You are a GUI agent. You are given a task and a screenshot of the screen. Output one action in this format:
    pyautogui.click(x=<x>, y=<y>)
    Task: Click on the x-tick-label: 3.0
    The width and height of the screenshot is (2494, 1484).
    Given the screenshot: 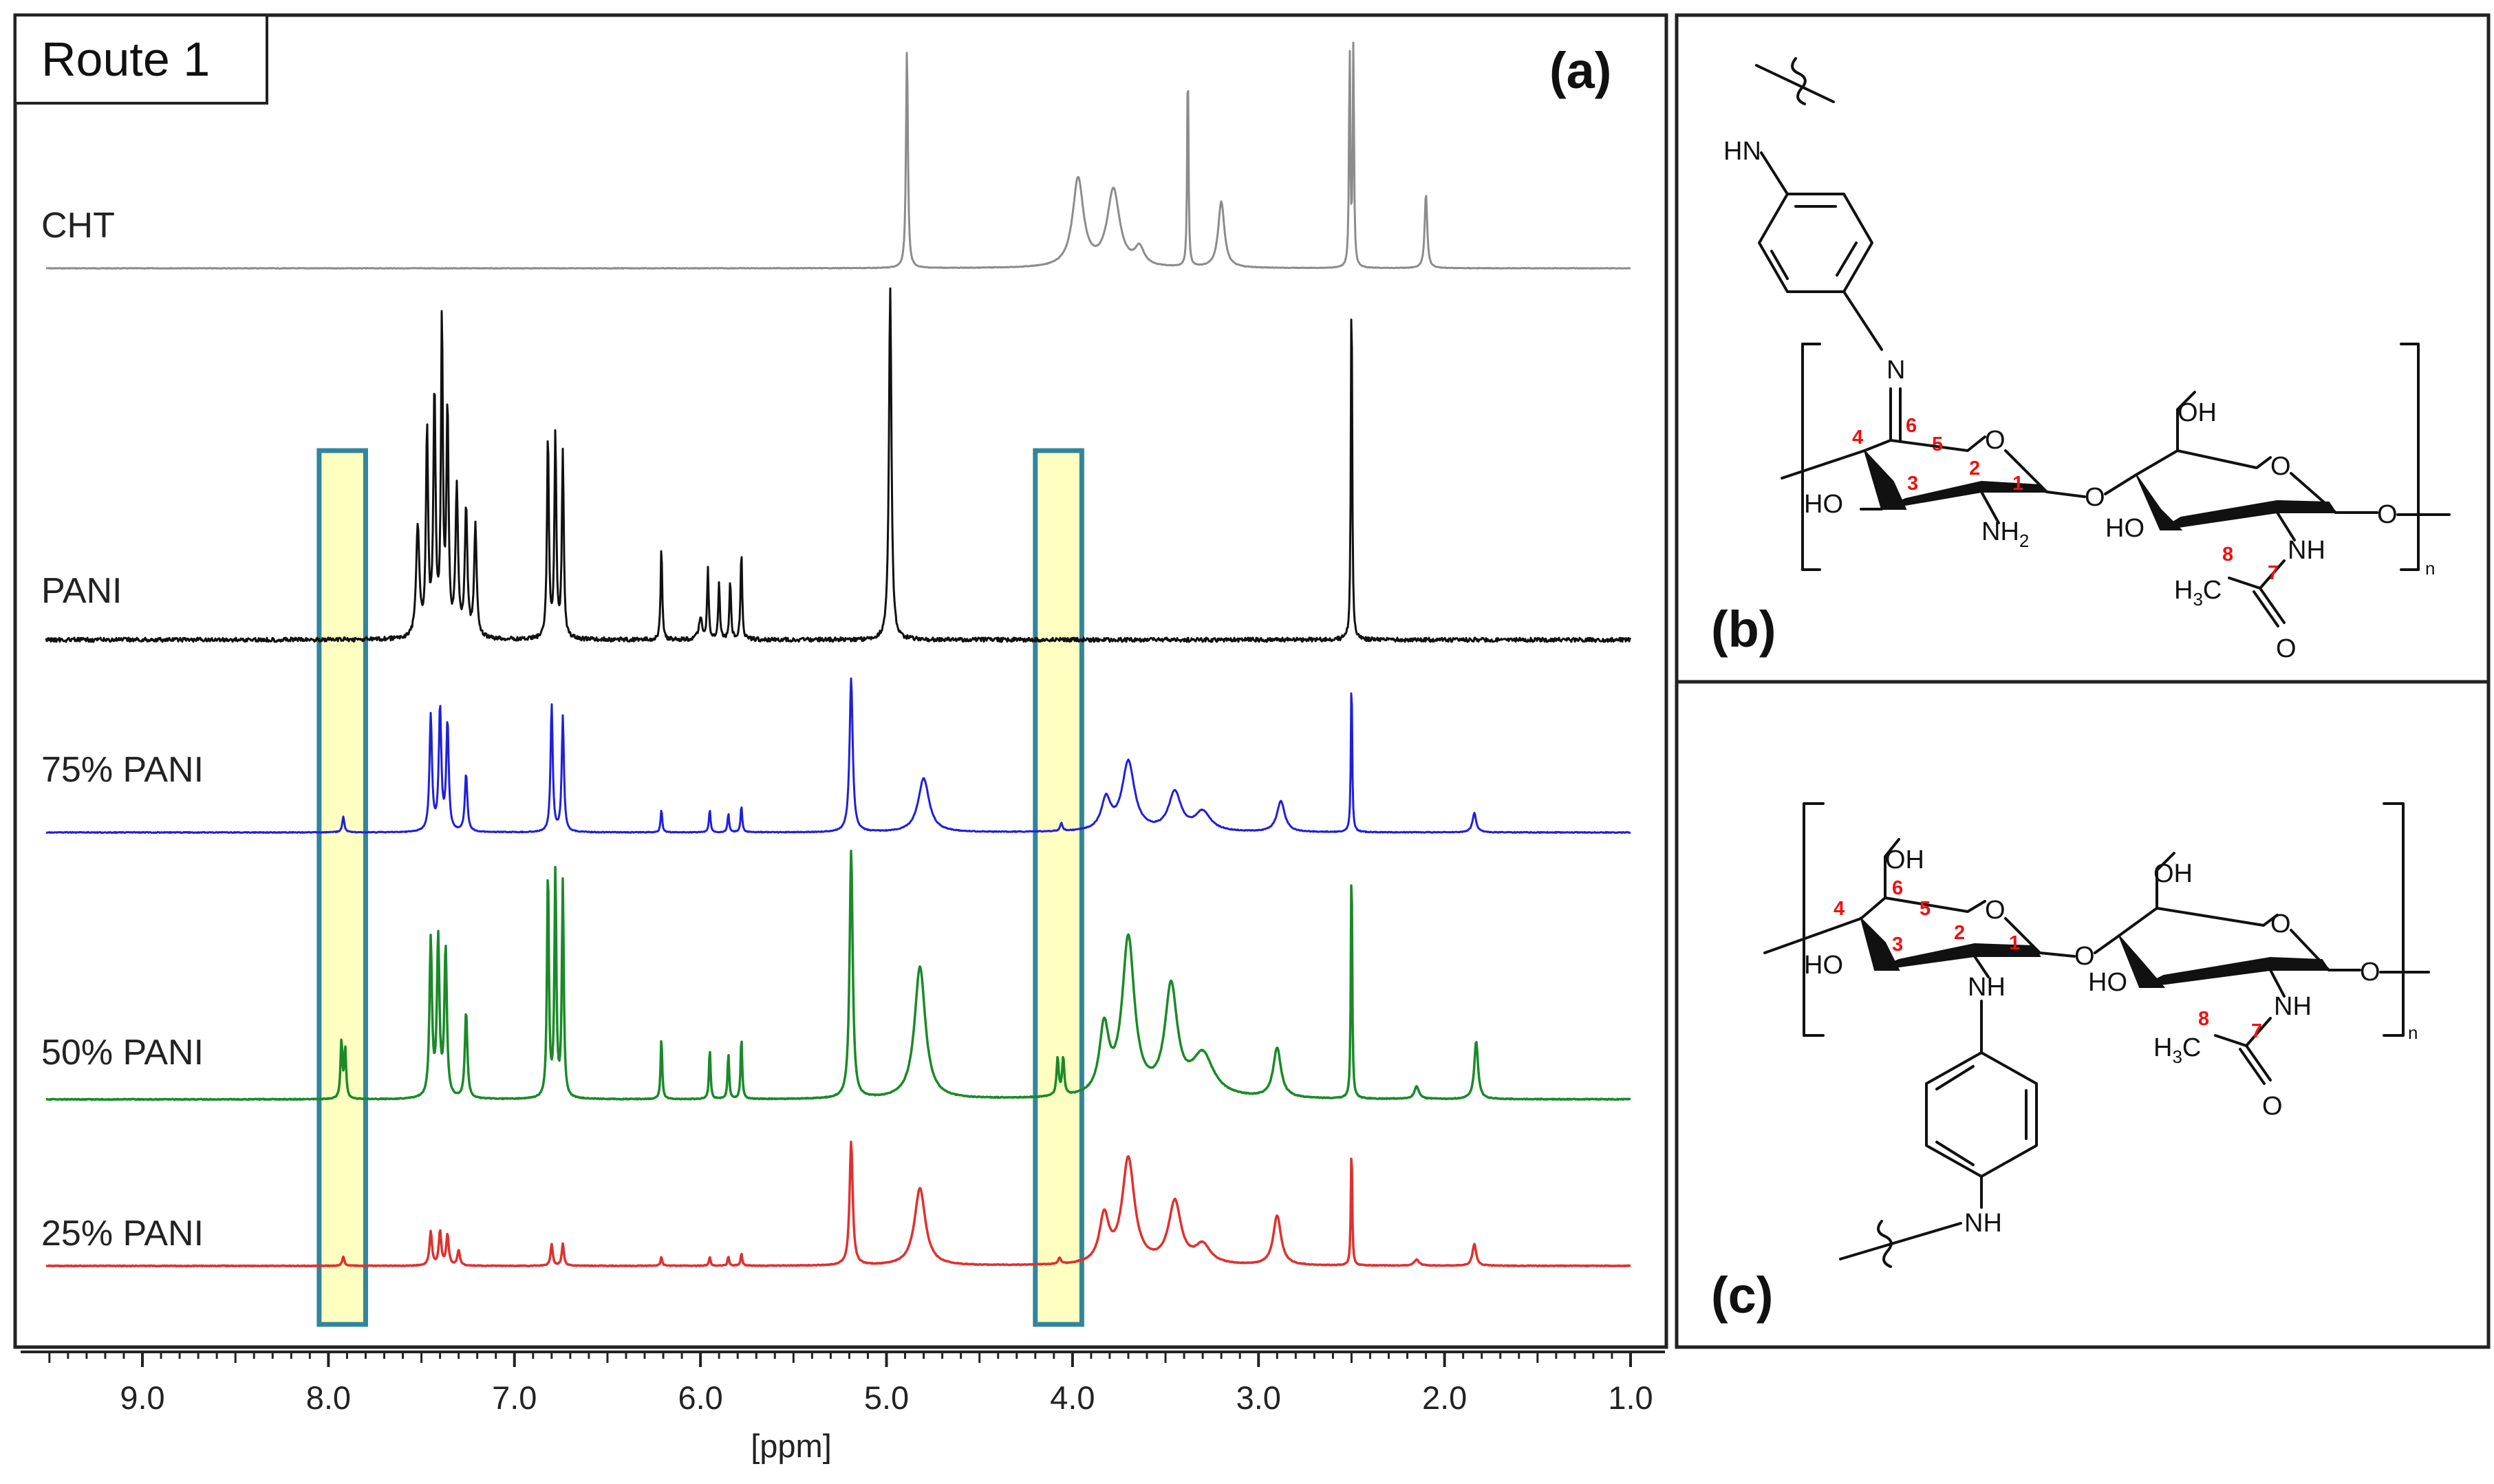 What is the action you would take?
    pyautogui.click(x=1258, y=1397)
    